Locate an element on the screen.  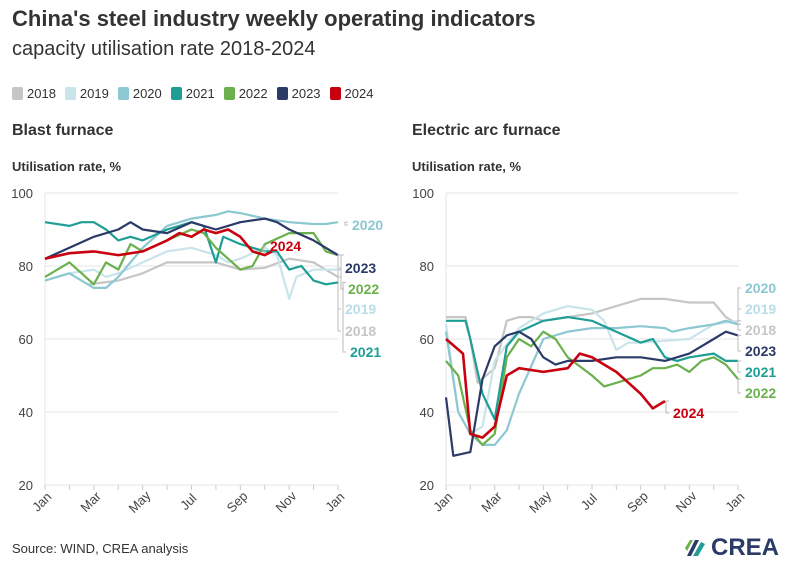
legend-item-2021: 2021 is located at coordinates (192, 93).